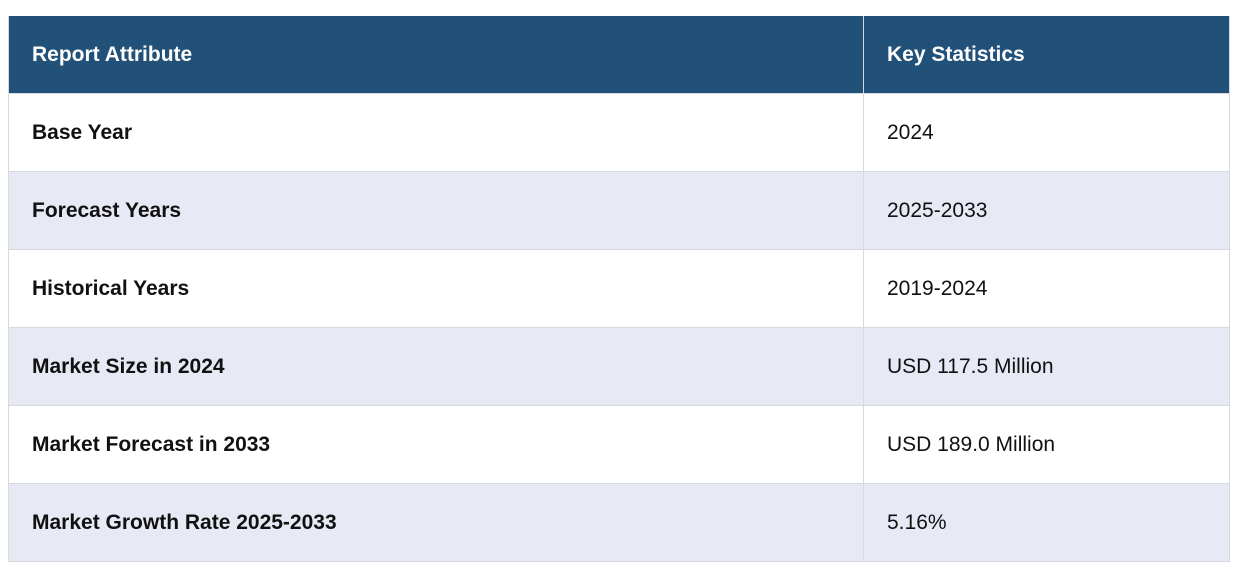 The width and height of the screenshot is (1239, 579). What do you see at coordinates (436, 444) in the screenshot?
I see `row-attribute-market-forecast: Market Forecast in 2033` at bounding box center [436, 444].